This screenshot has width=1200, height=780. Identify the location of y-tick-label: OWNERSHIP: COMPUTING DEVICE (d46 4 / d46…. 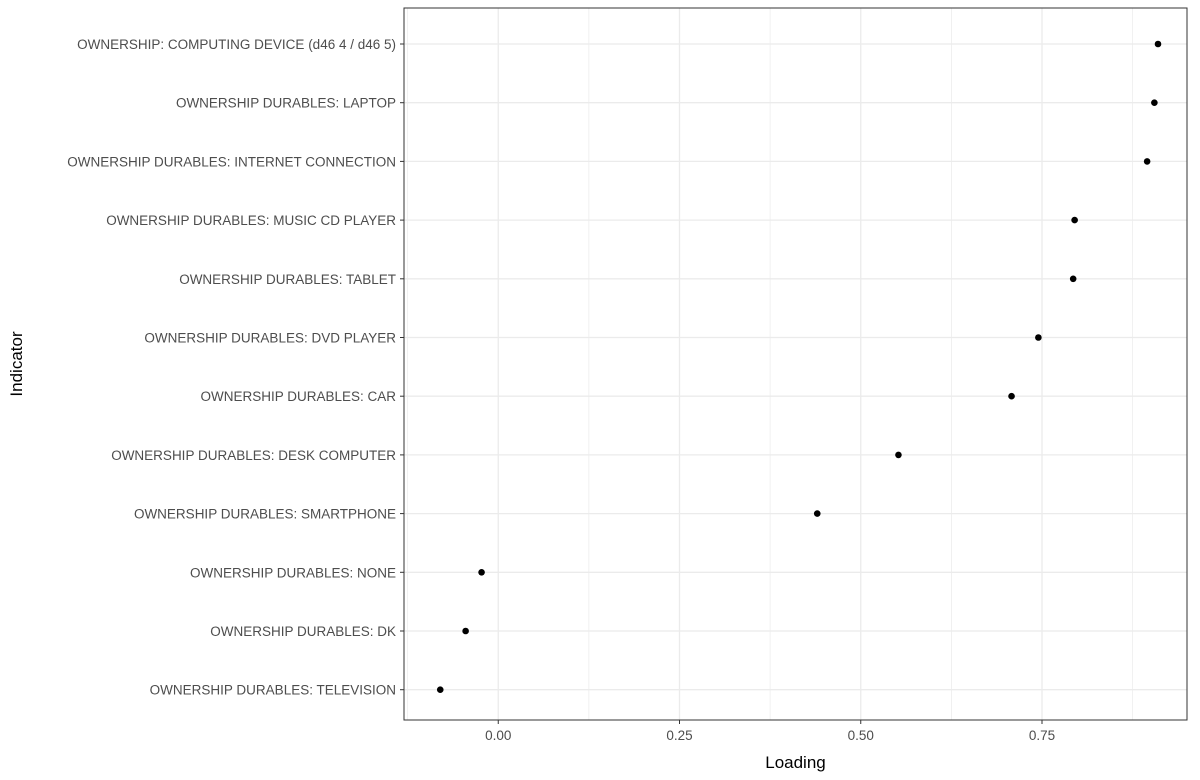
(236, 44).